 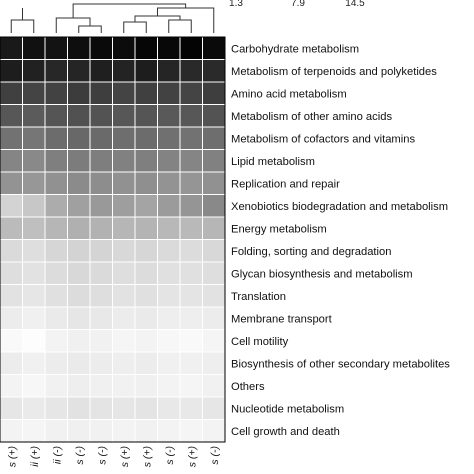 What do you see at coordinates (248, 387) in the screenshot?
I see `row-label: Others` at bounding box center [248, 387].